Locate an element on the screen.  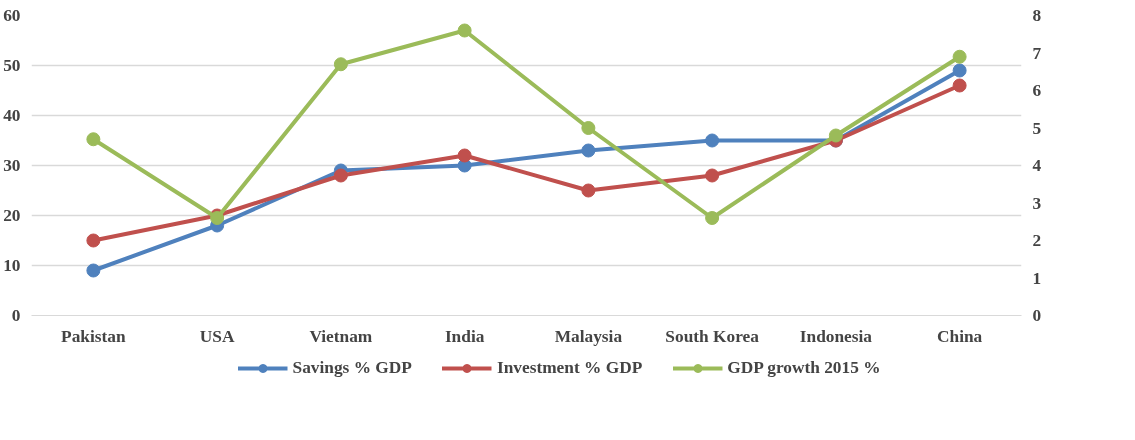
y2-tick-label: 8 is located at coordinates (1037, 15).